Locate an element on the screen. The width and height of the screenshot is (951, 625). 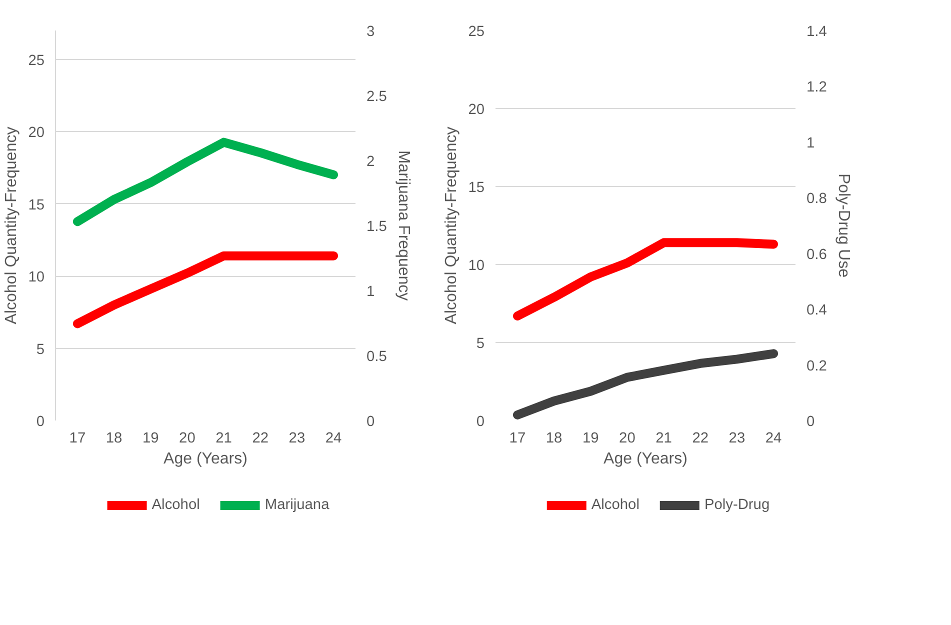
legend-label: Poly-Drug is located at coordinates (737, 505).